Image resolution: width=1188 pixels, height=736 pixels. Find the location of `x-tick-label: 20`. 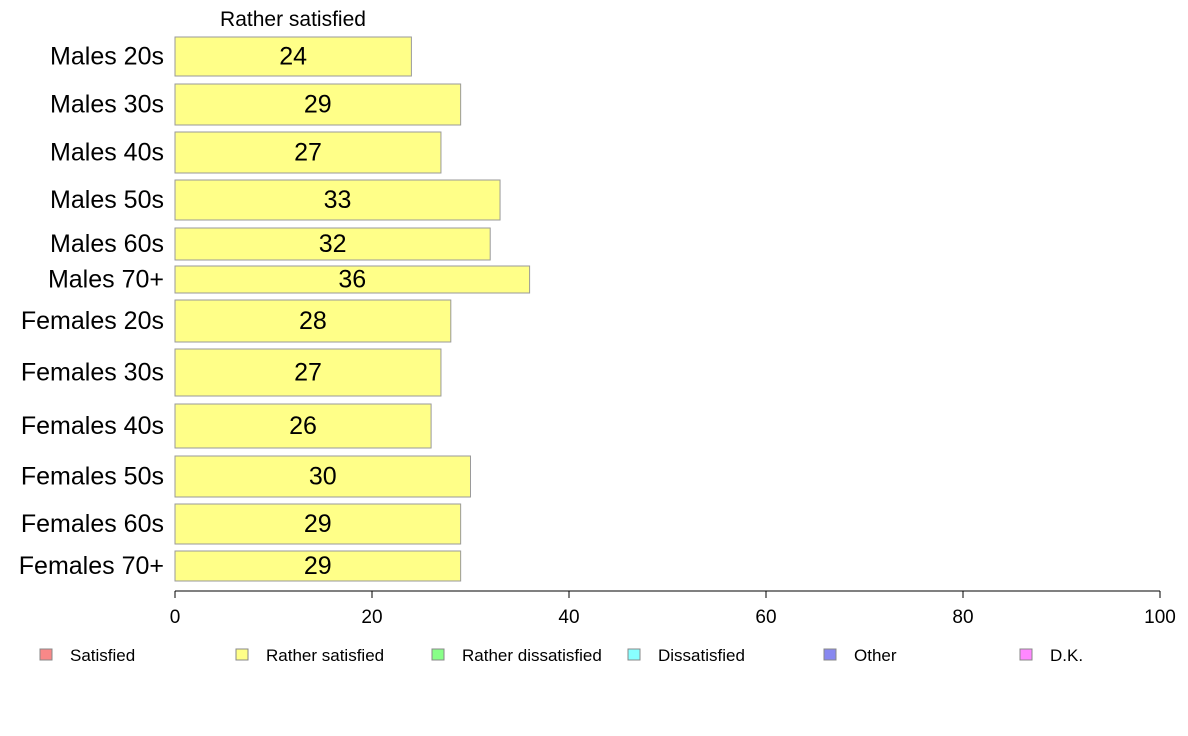

x-tick-label: 20 is located at coordinates (371, 617).